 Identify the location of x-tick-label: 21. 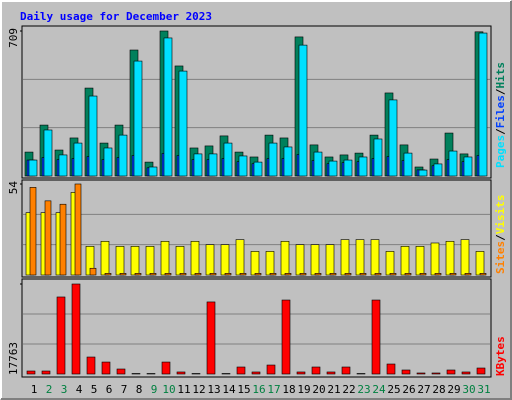
(333, 389).